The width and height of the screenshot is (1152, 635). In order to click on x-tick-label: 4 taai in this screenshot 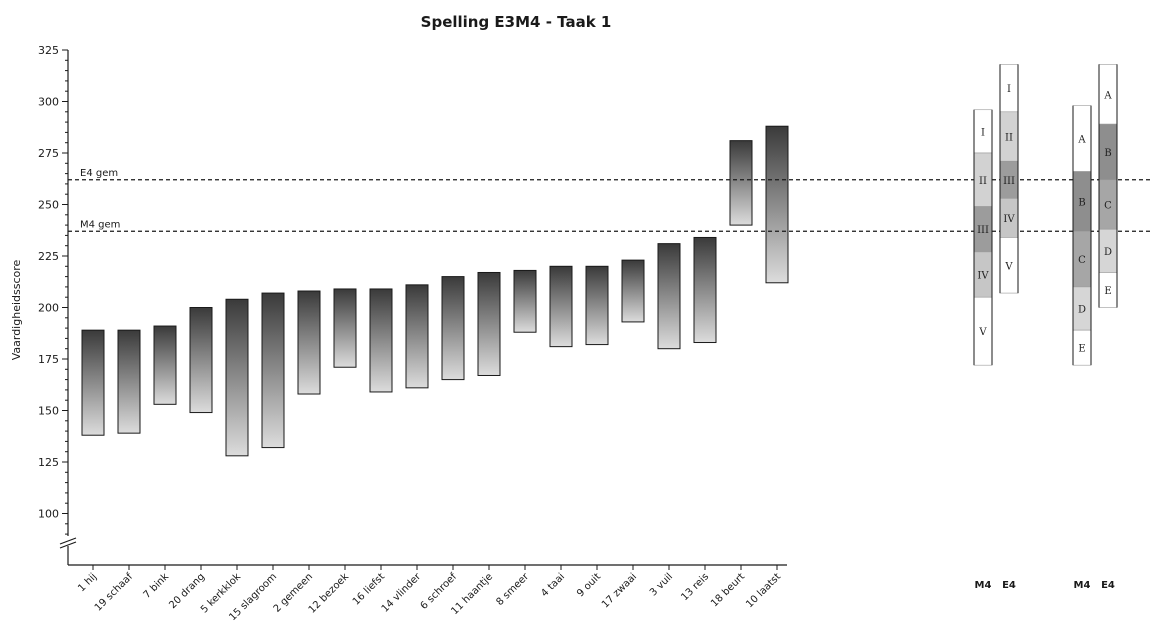, I will do `click(553, 585)`.